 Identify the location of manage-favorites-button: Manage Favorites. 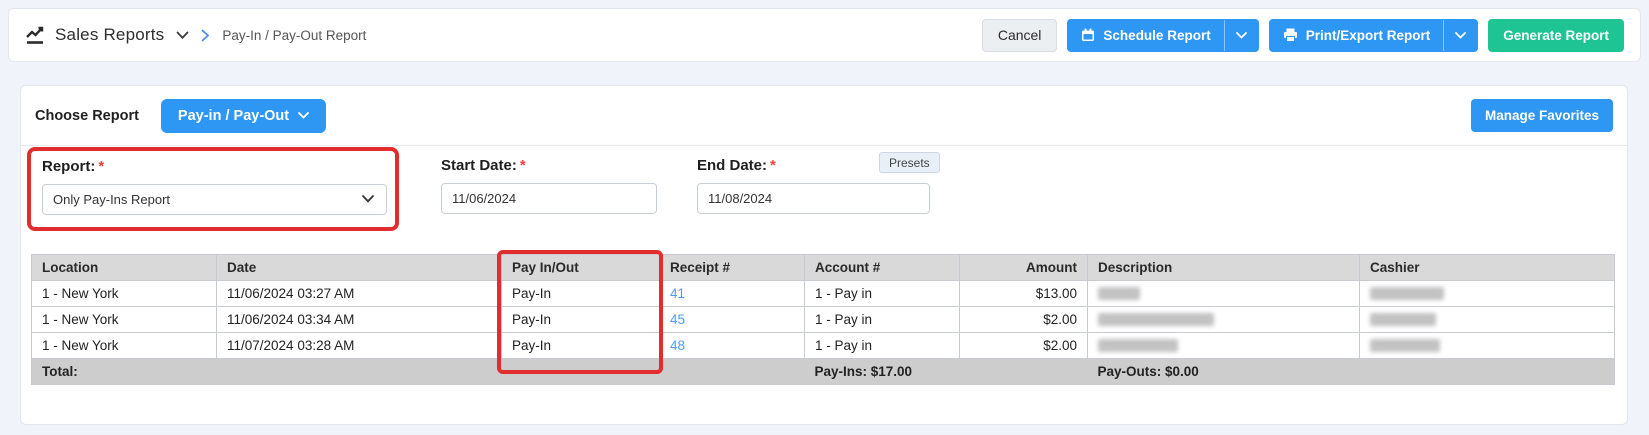
(1541, 115).